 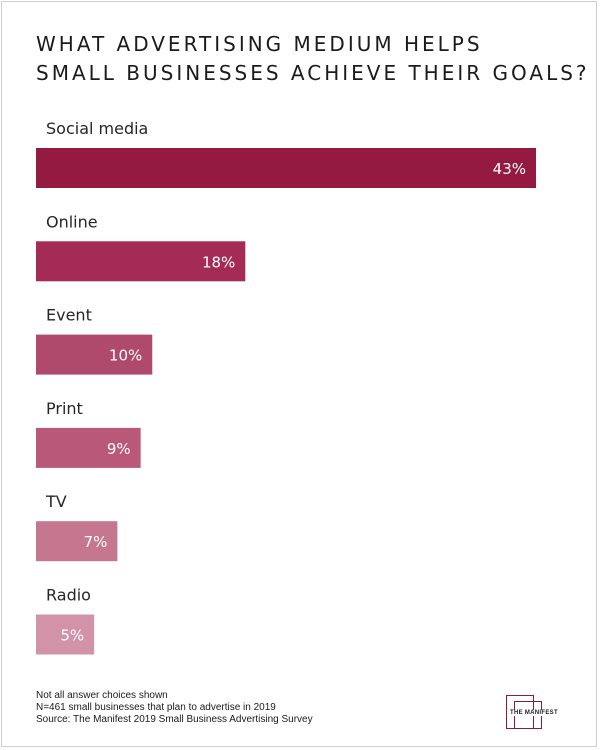 I want to click on category-label: Print, so click(x=64, y=408).